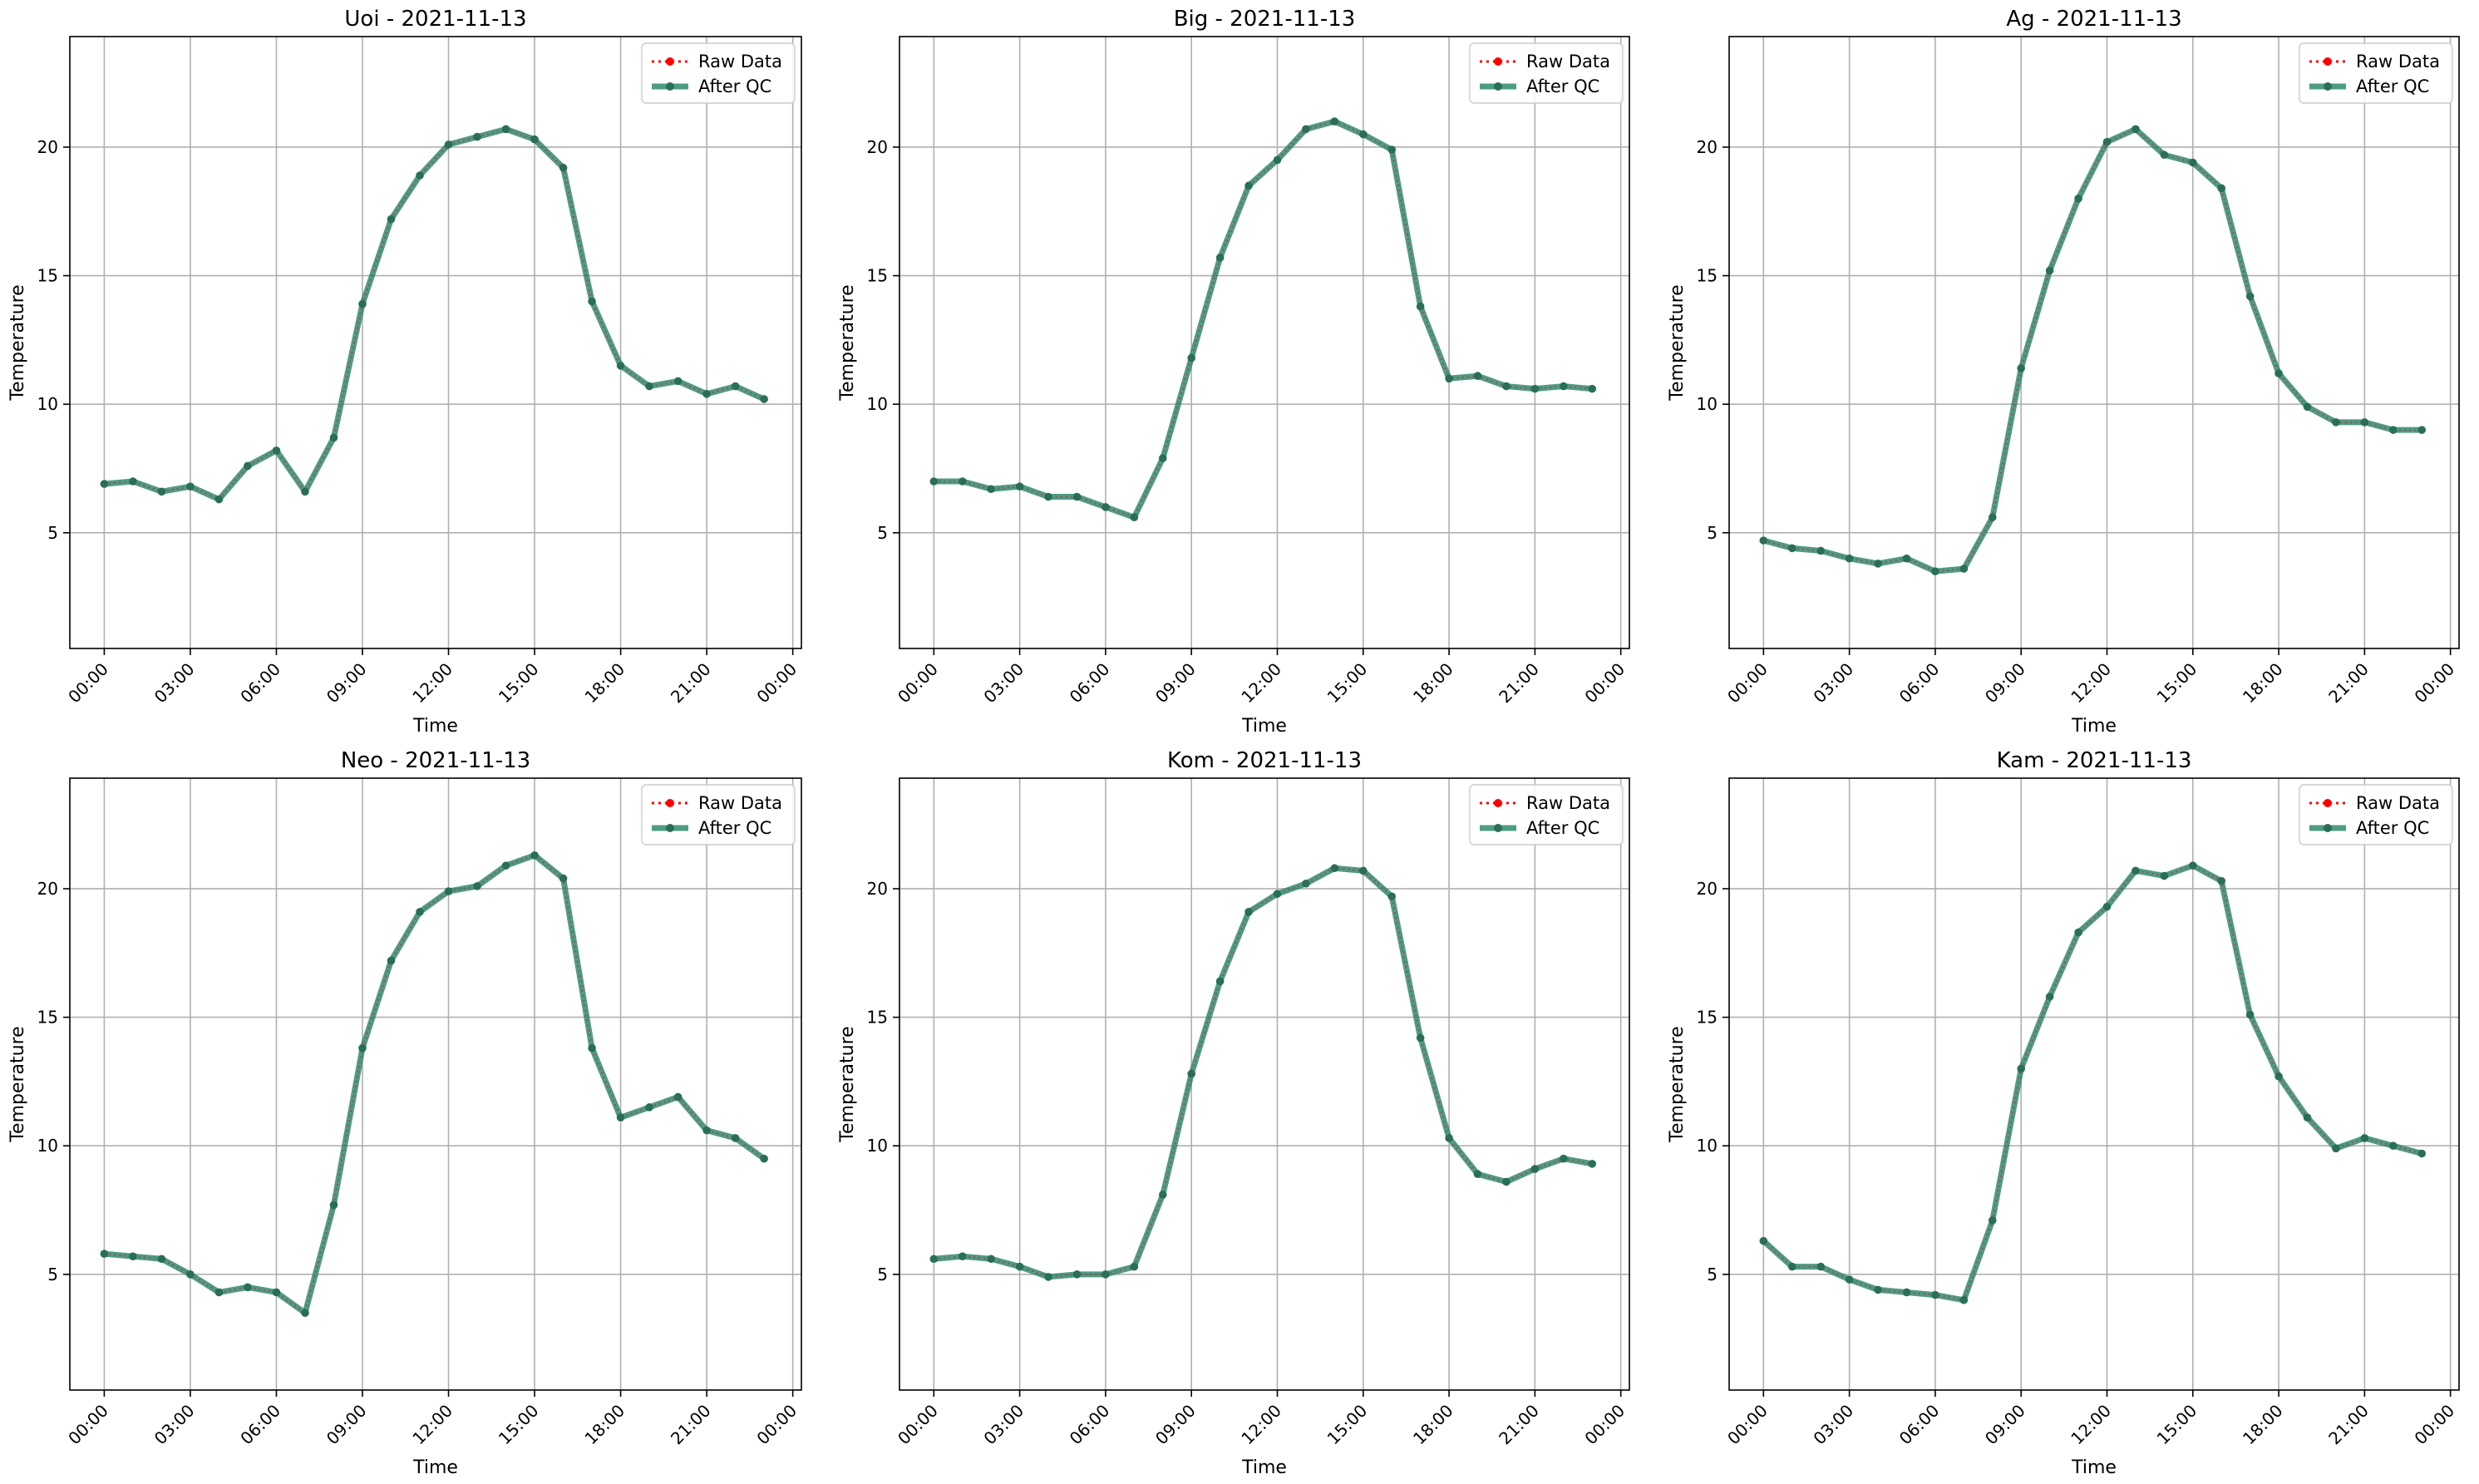  I want to click on legend-raw-marker, so click(1498, 803).